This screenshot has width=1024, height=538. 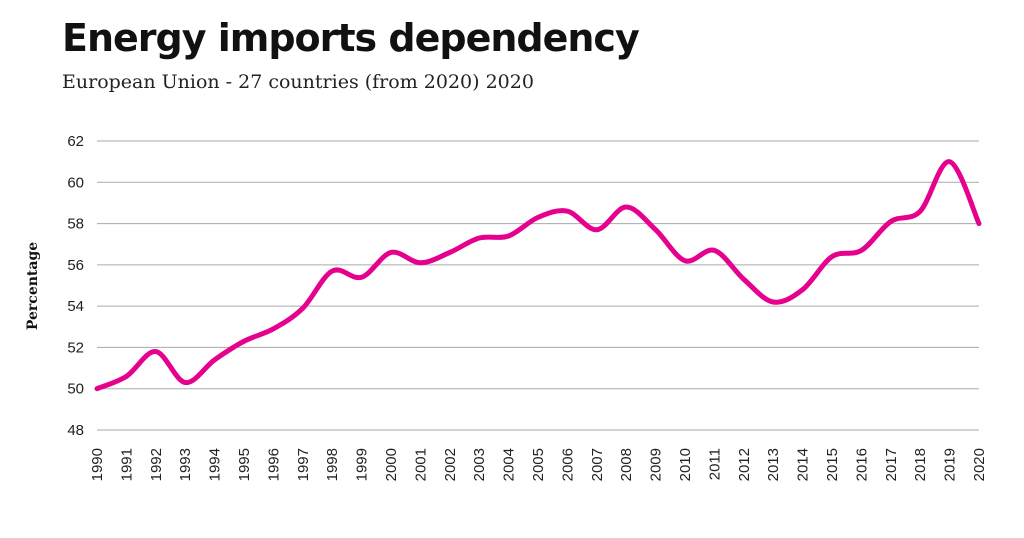 I want to click on x-tick-label: 2006, so click(x=567, y=464).